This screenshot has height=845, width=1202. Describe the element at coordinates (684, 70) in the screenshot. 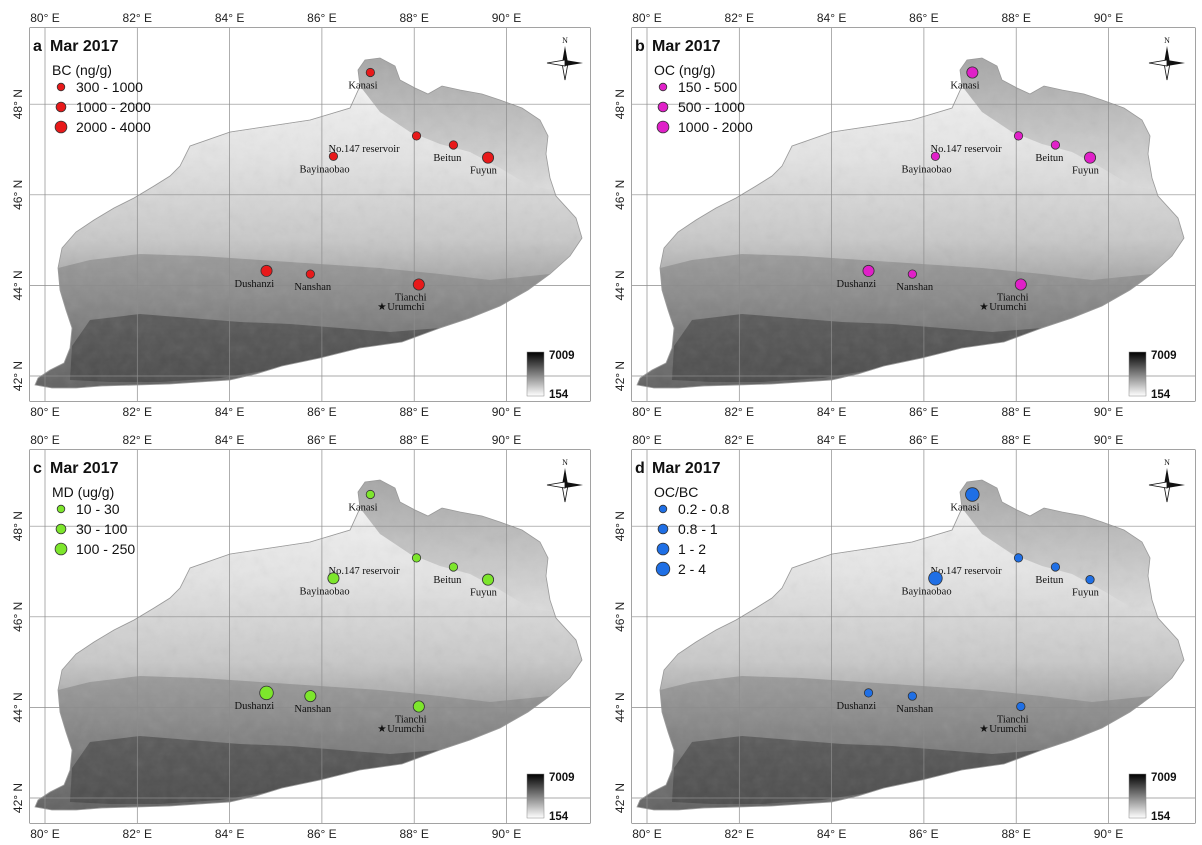

I see `legend-title: OC (ng/g)` at that location.